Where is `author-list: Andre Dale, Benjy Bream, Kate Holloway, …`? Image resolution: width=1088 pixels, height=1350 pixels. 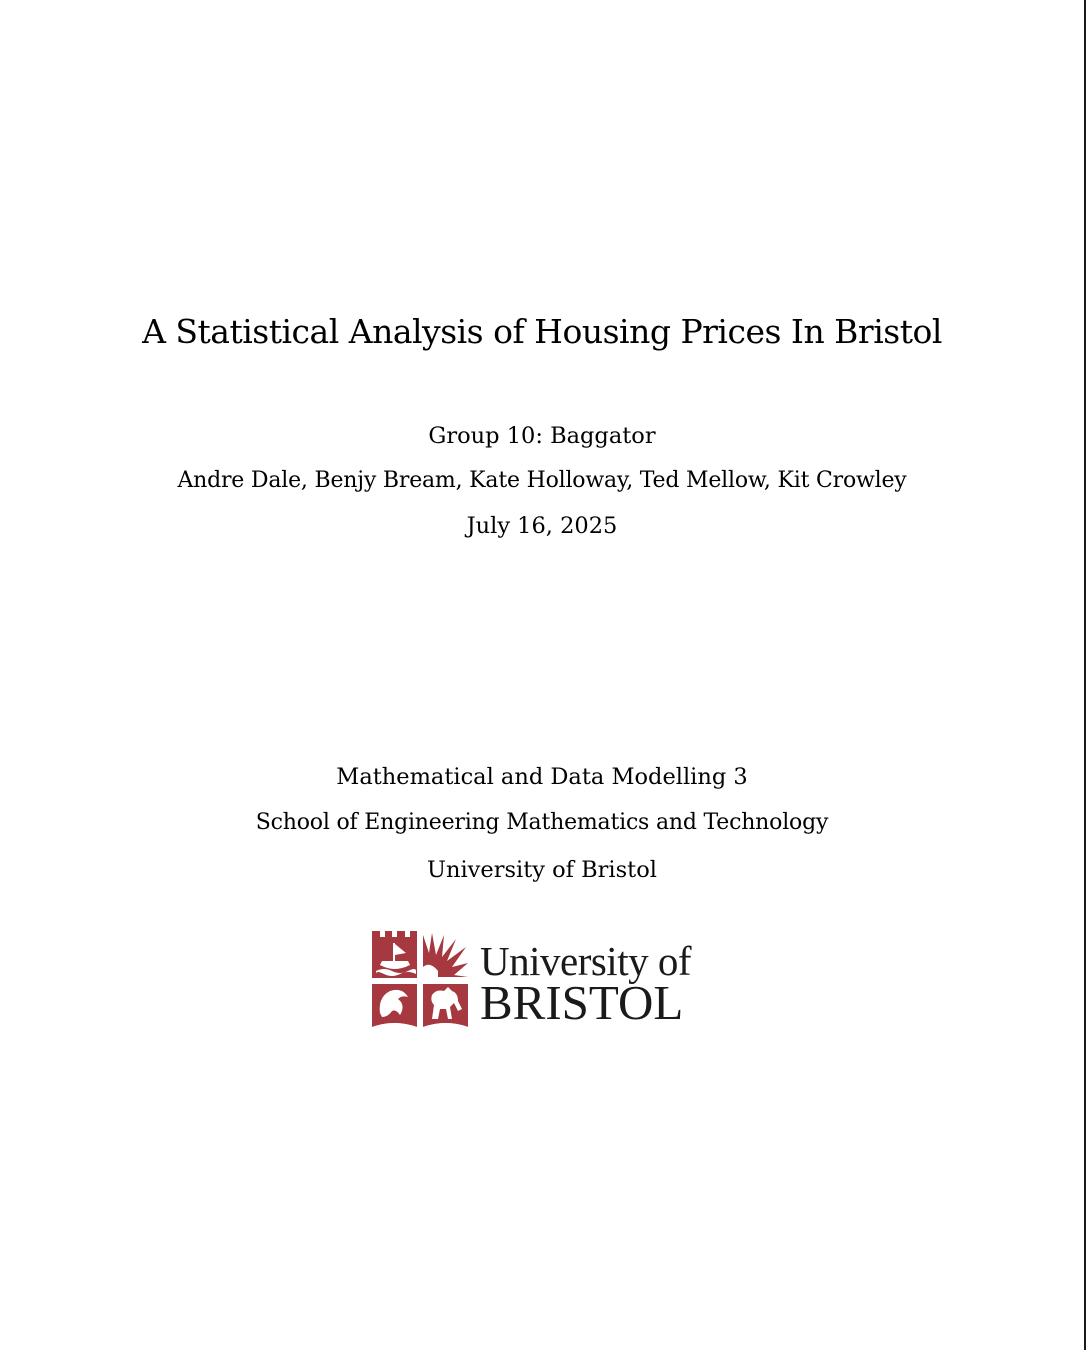 author-list: Andre Dale, Benjy Bream, Kate Holloway, … is located at coordinates (542, 480).